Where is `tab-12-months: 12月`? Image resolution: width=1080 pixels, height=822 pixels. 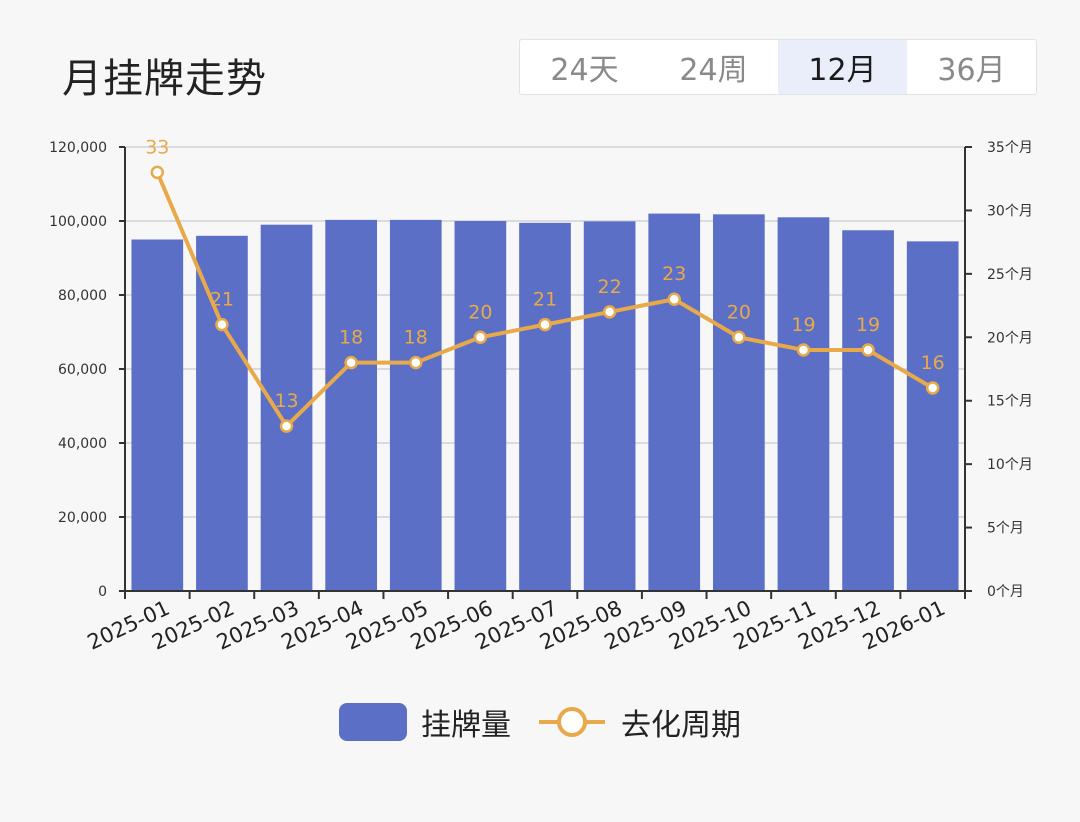
tab-12-months: 12月 is located at coordinates (842, 67).